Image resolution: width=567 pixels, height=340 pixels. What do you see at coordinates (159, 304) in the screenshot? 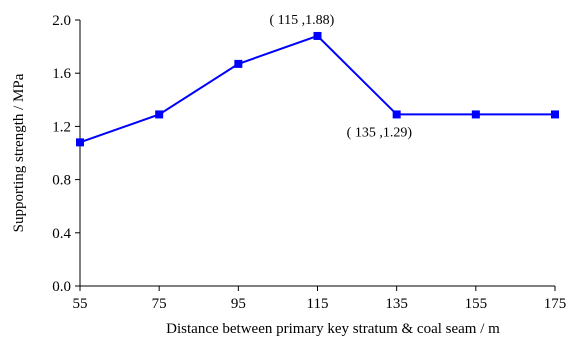
I see `x-tick-label: 75` at bounding box center [159, 304].